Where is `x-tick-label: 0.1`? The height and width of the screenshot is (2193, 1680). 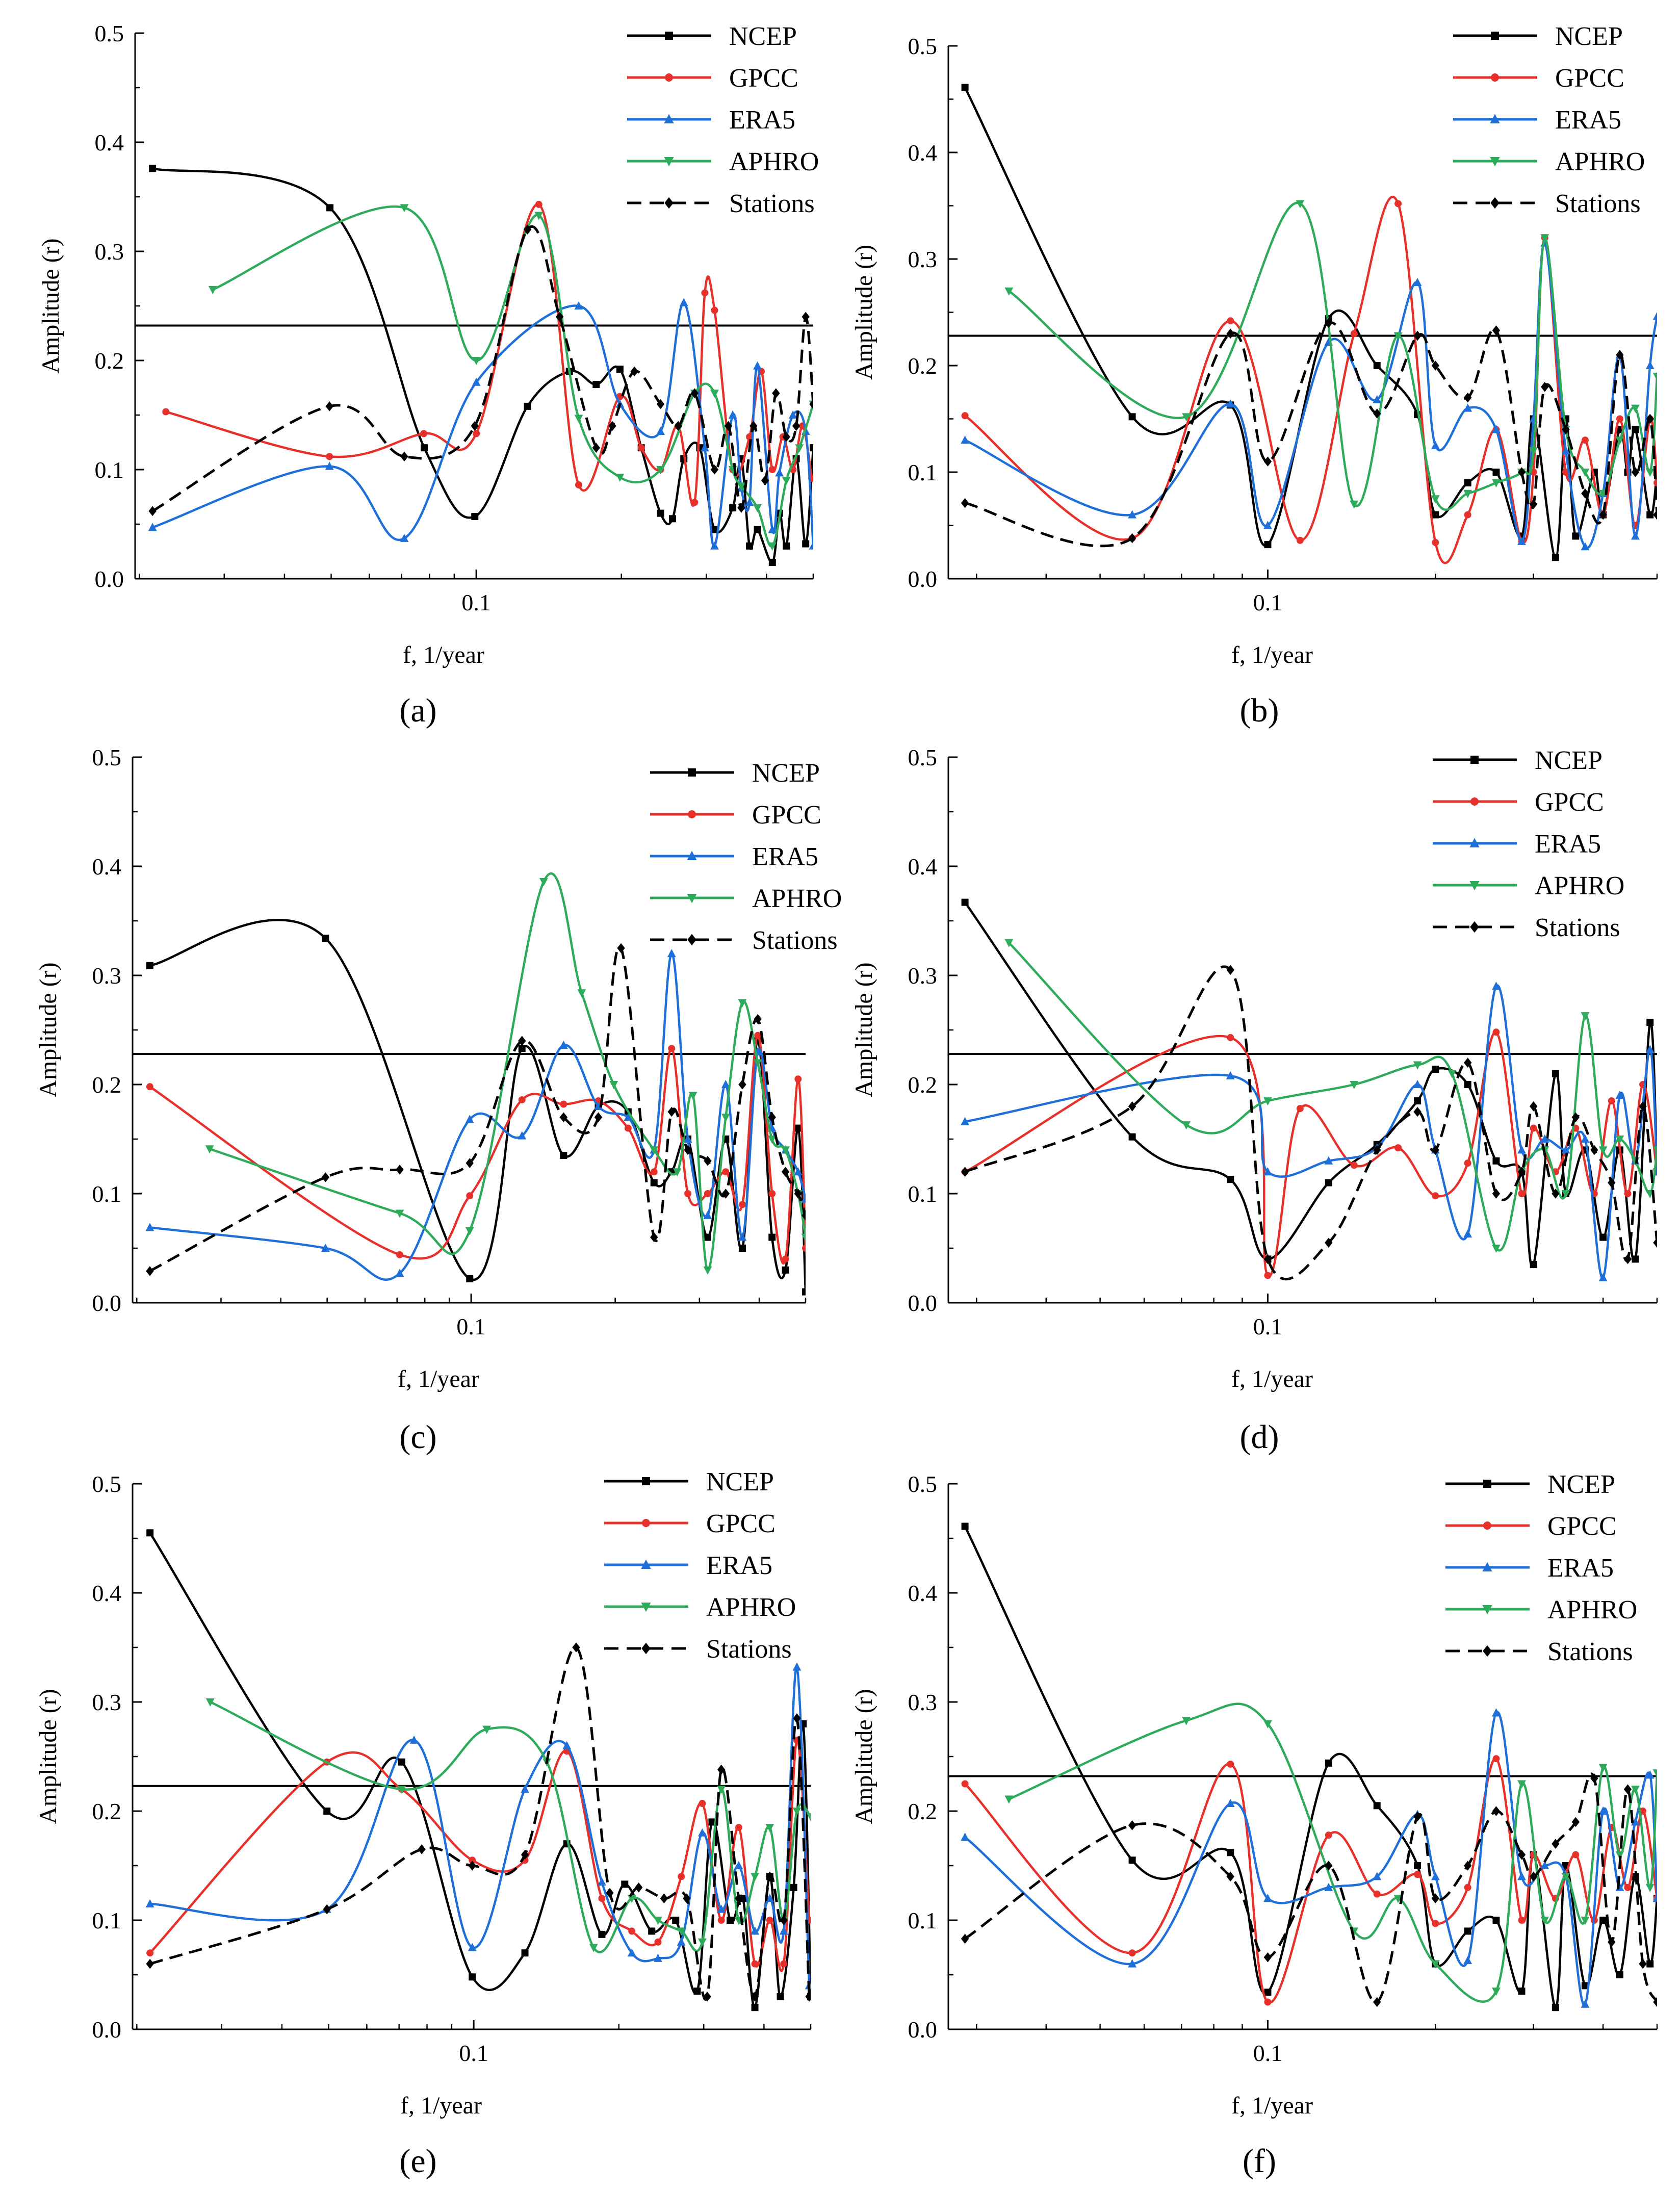 x-tick-label: 0.1 is located at coordinates (1268, 2053).